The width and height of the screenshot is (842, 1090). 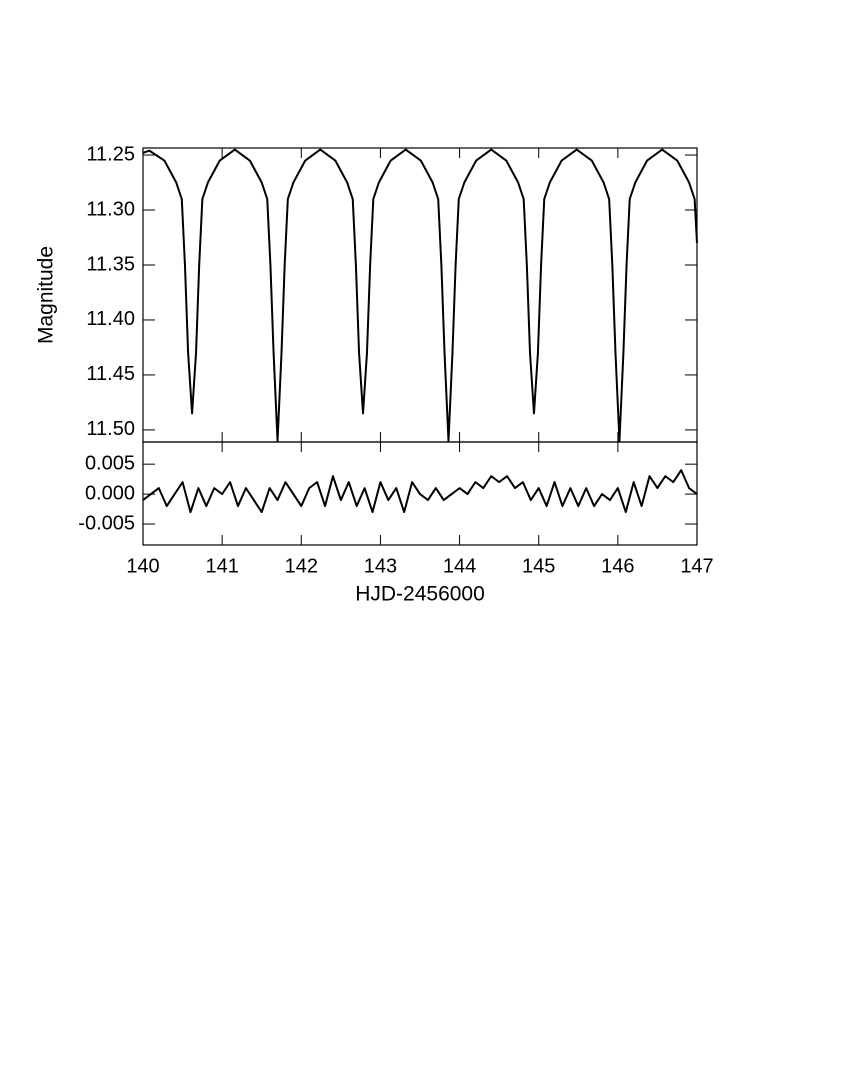 What do you see at coordinates (110, 493) in the screenshot?
I see `y-tick-label: 0.000` at bounding box center [110, 493].